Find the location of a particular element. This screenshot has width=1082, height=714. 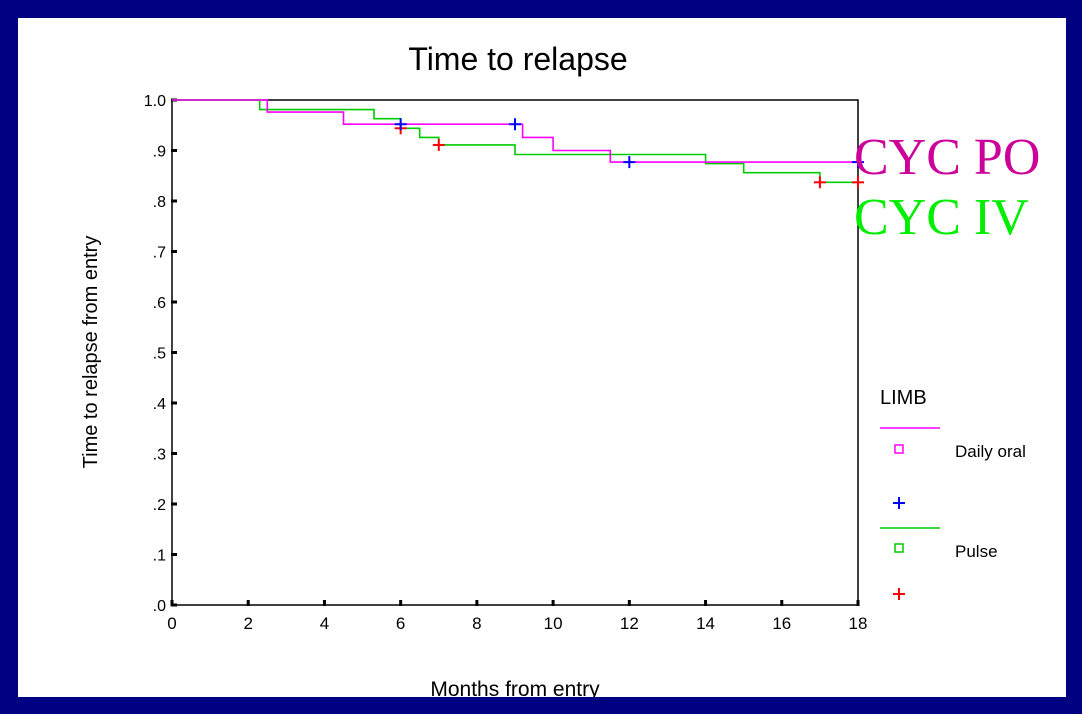

y-axis-label: Time to relapse from entry is located at coordinates (91, 352).